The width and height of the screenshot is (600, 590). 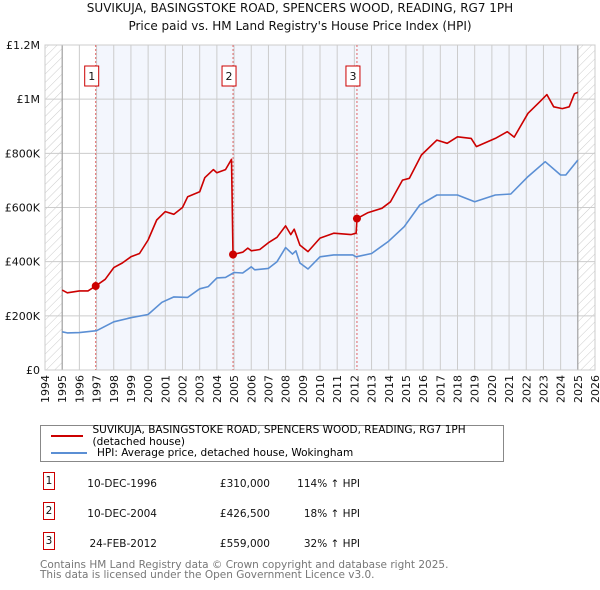 What do you see at coordinates (33, 370) in the screenshot?
I see `y-tick-label: £0` at bounding box center [33, 370].